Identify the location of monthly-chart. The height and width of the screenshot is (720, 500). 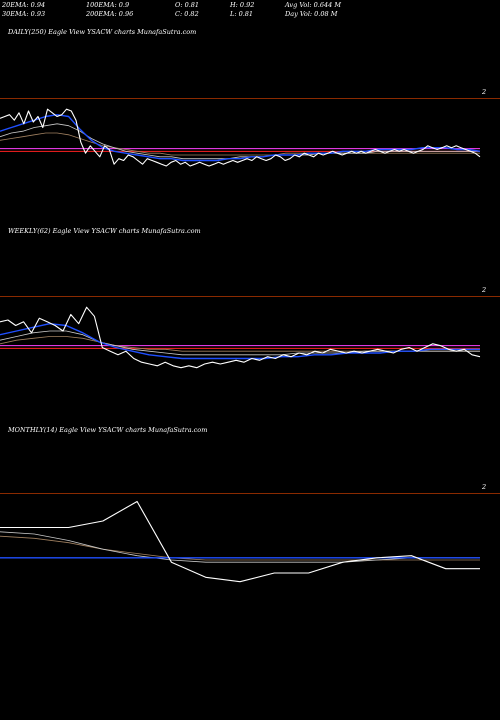
(240, 541).